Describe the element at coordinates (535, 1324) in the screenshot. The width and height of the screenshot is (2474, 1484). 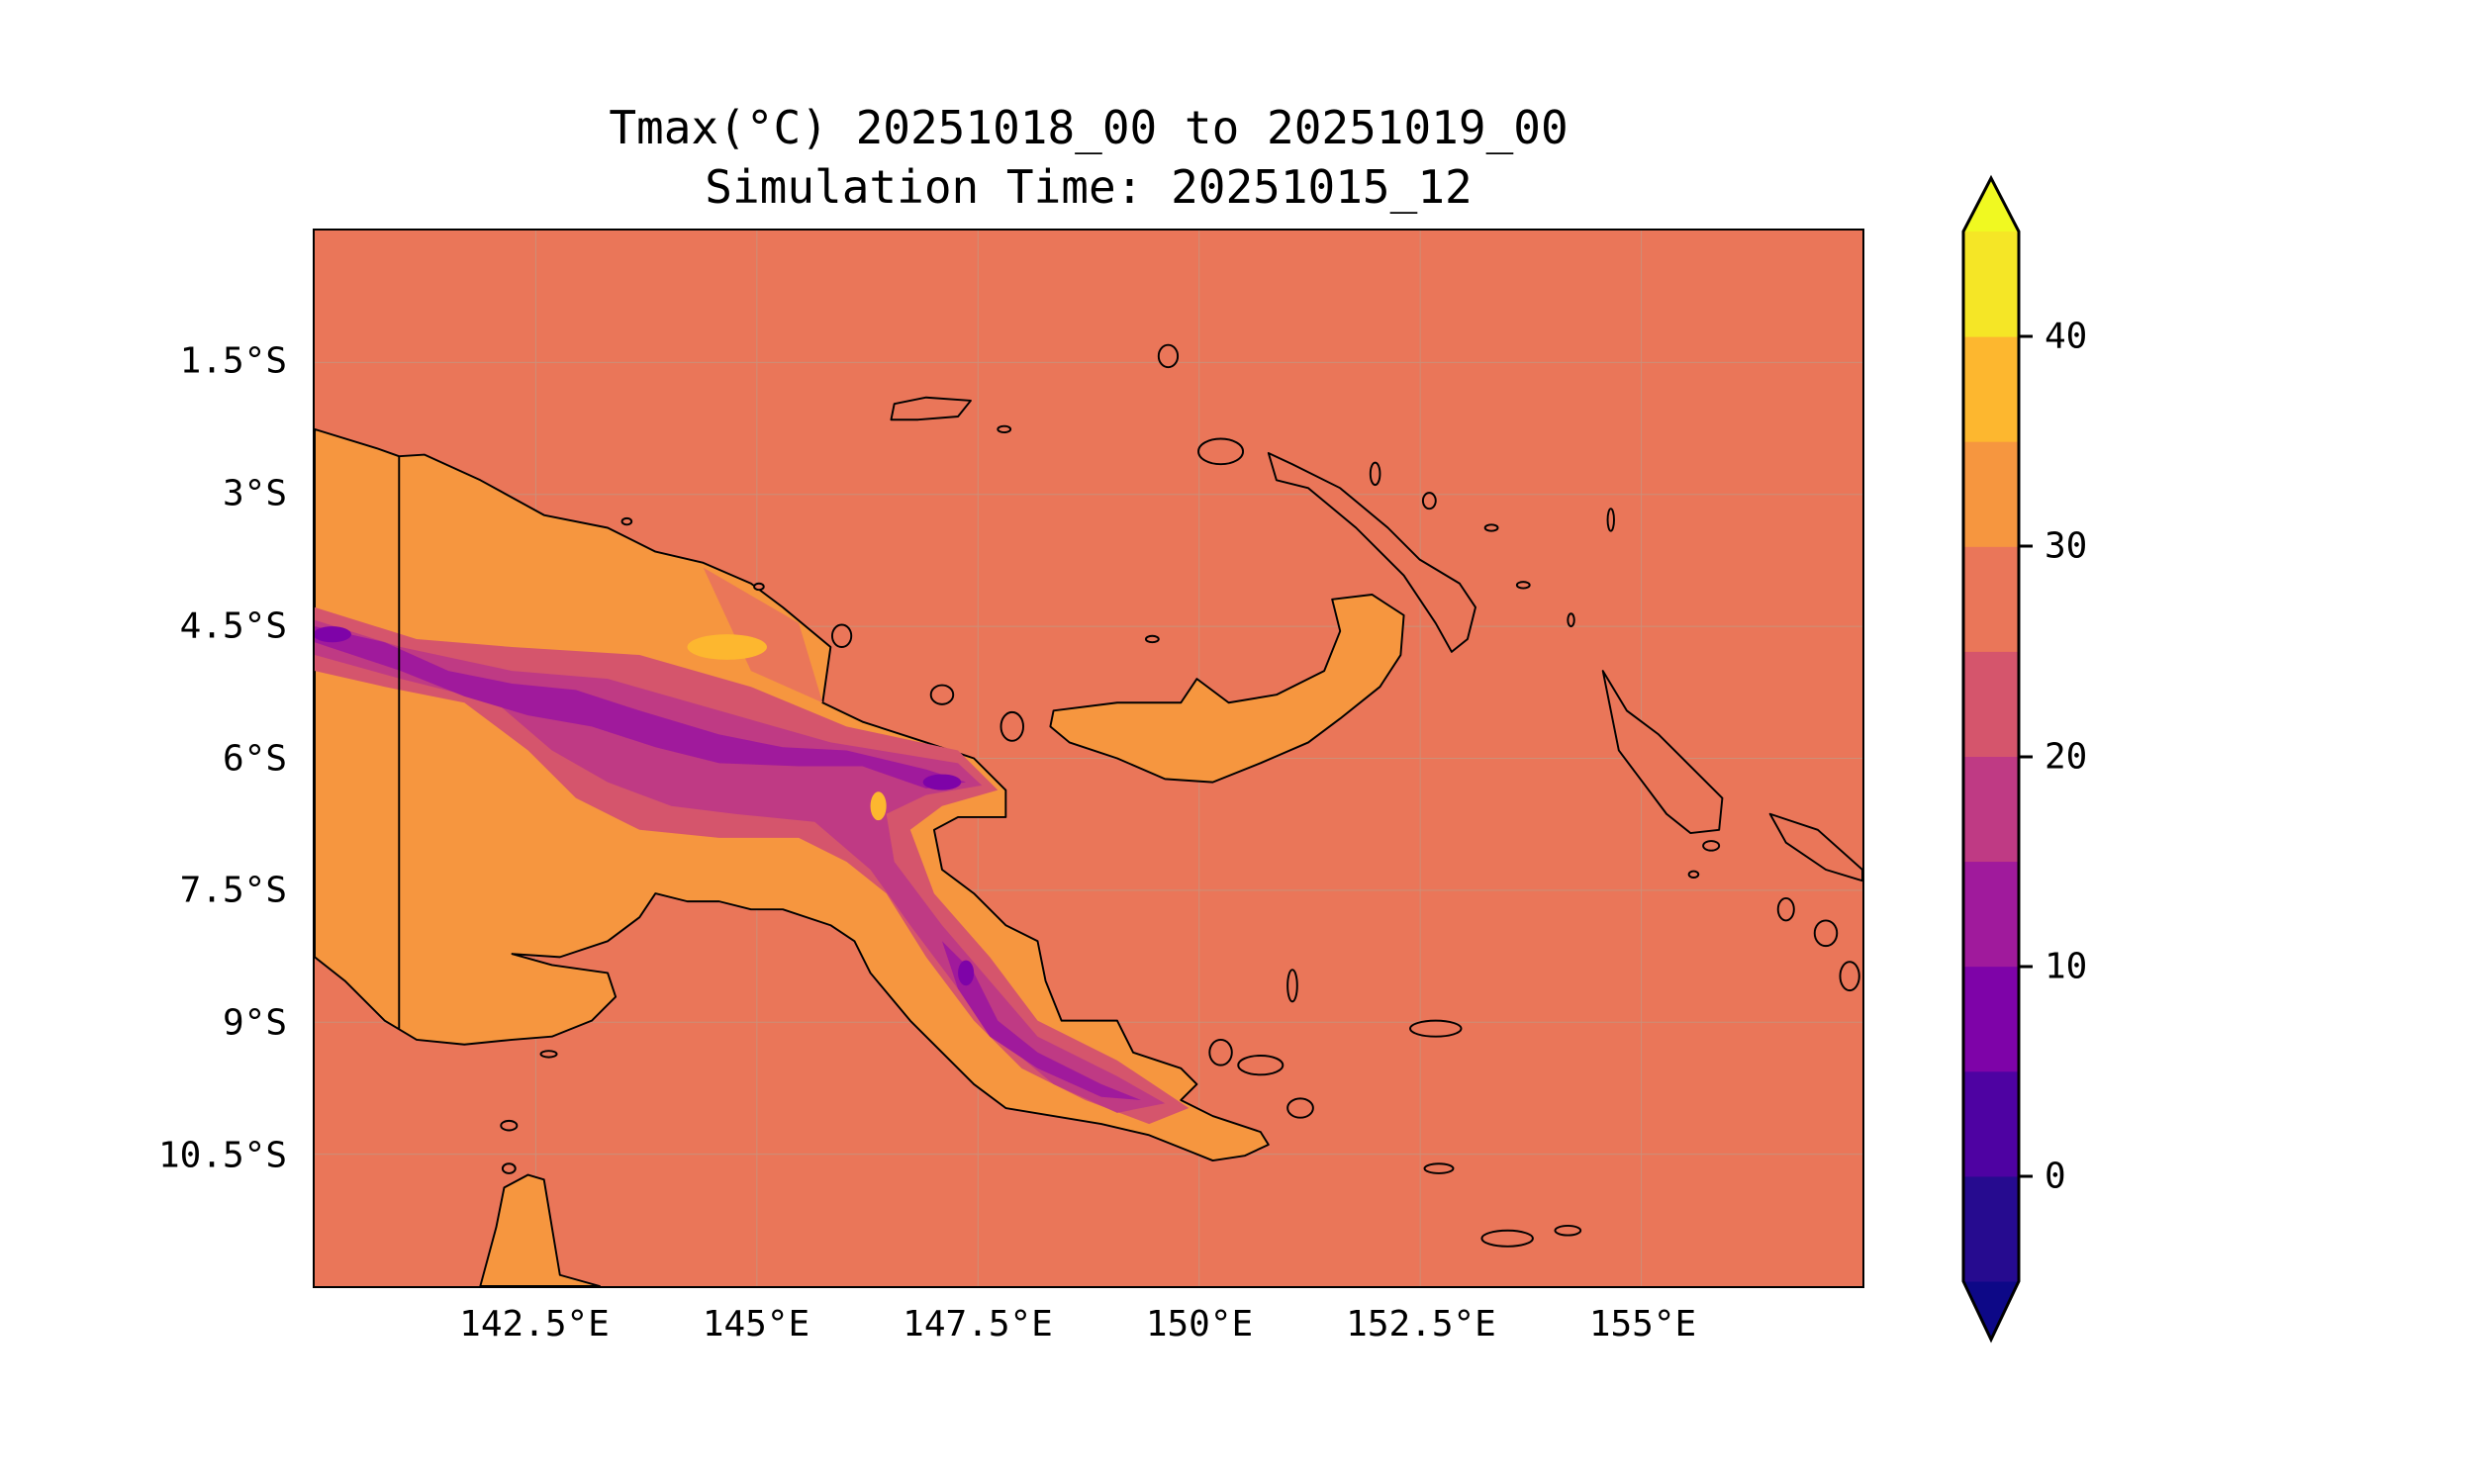
I see `x-tick-label: 142.5°E` at that location.